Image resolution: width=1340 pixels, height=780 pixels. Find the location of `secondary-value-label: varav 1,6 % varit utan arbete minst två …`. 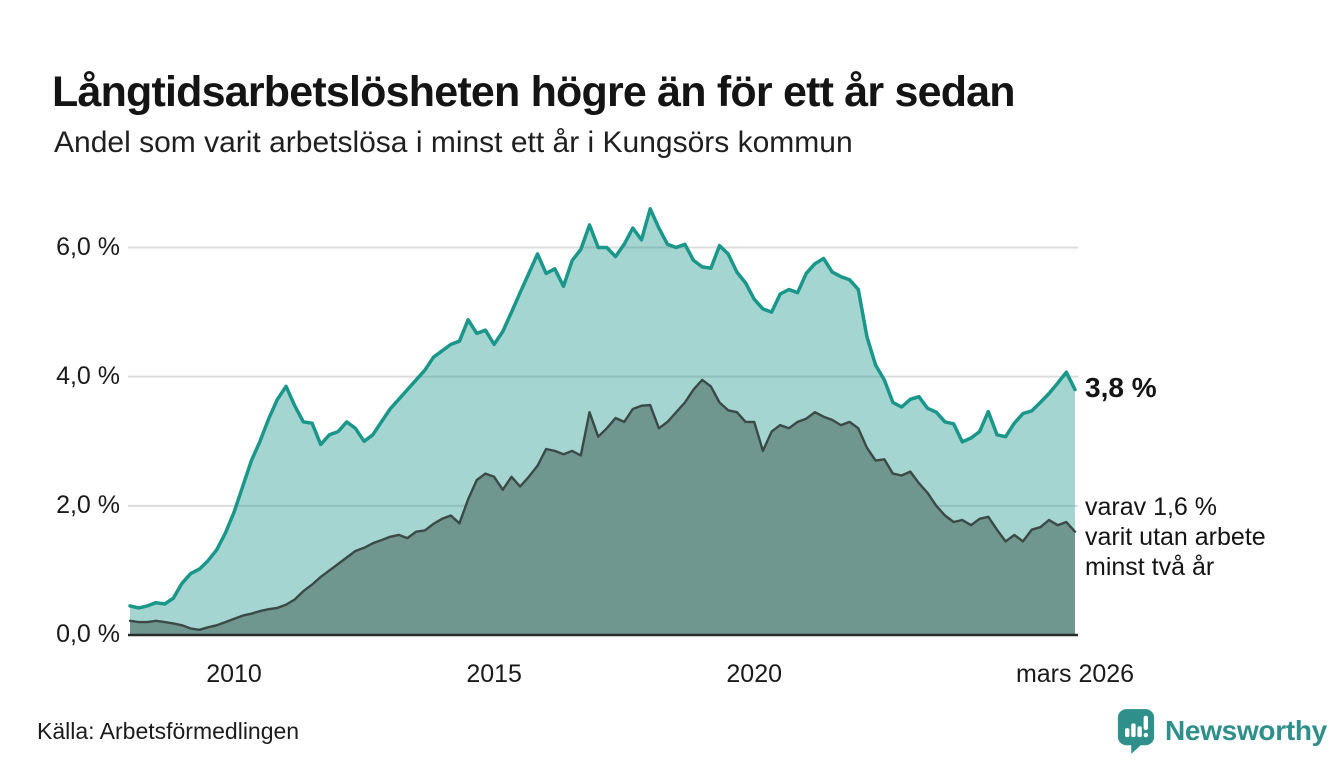

secondary-value-label: varav 1,6 % varit utan arbete minst två … is located at coordinates (1175, 536).